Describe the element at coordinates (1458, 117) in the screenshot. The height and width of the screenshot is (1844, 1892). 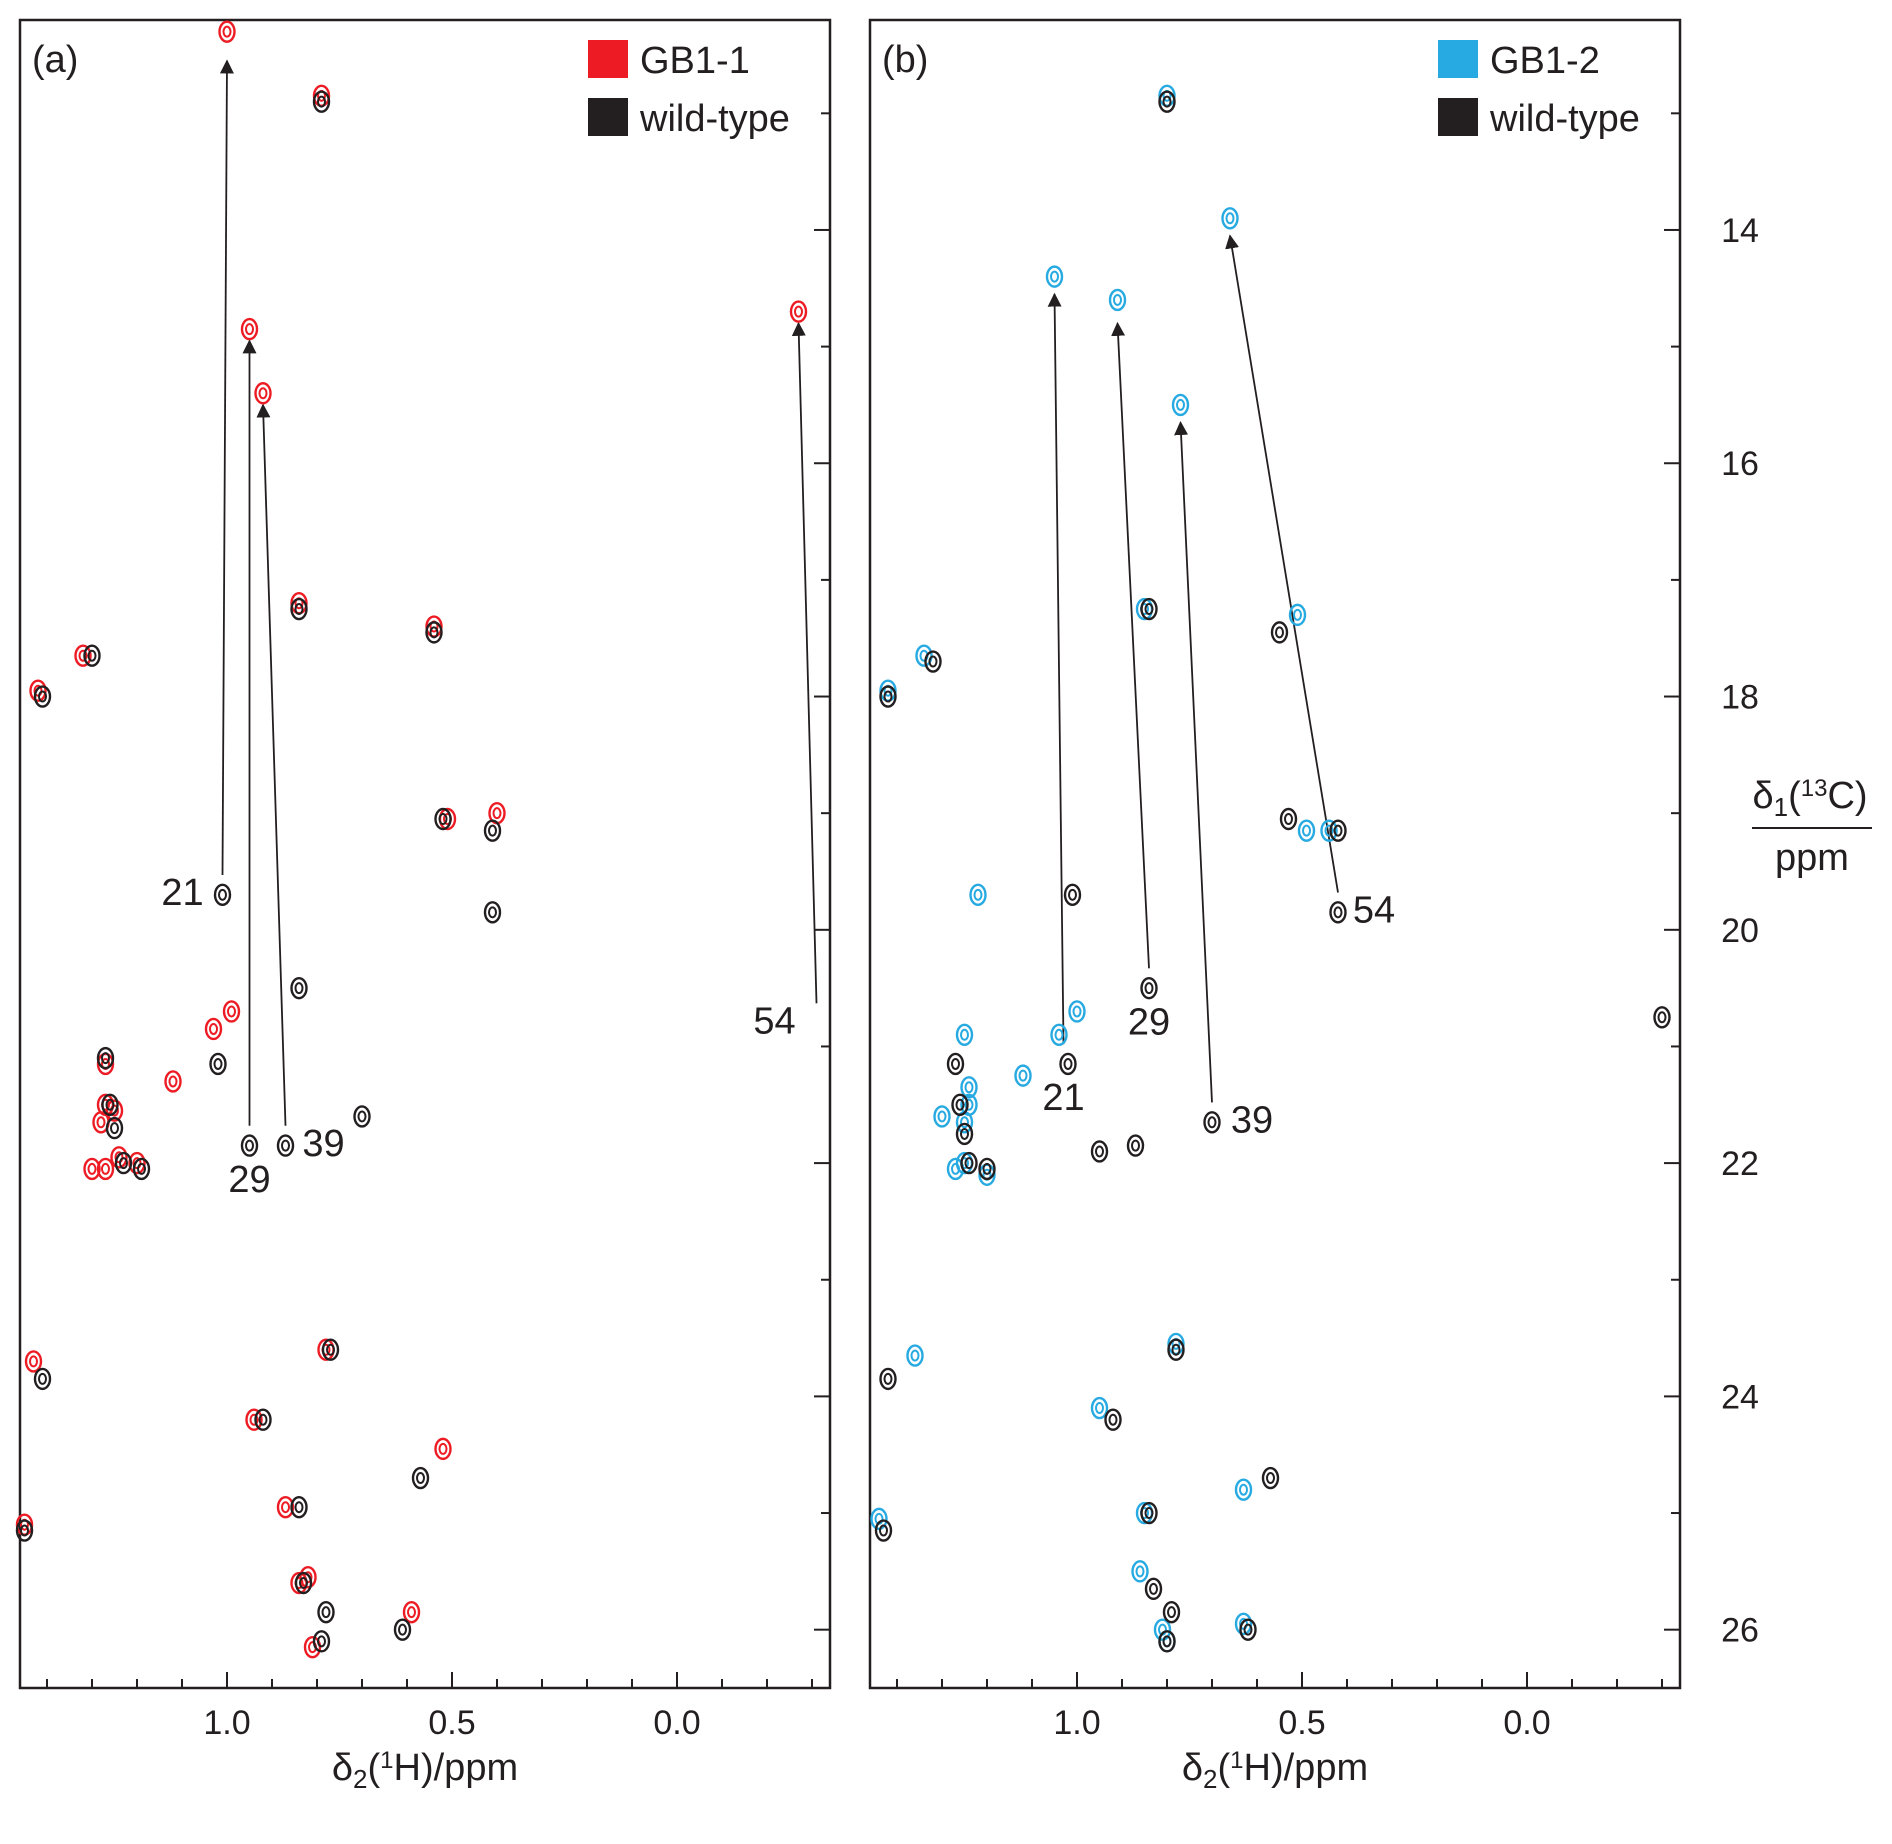
I see `legend-swatch-wild-type-b` at that location.